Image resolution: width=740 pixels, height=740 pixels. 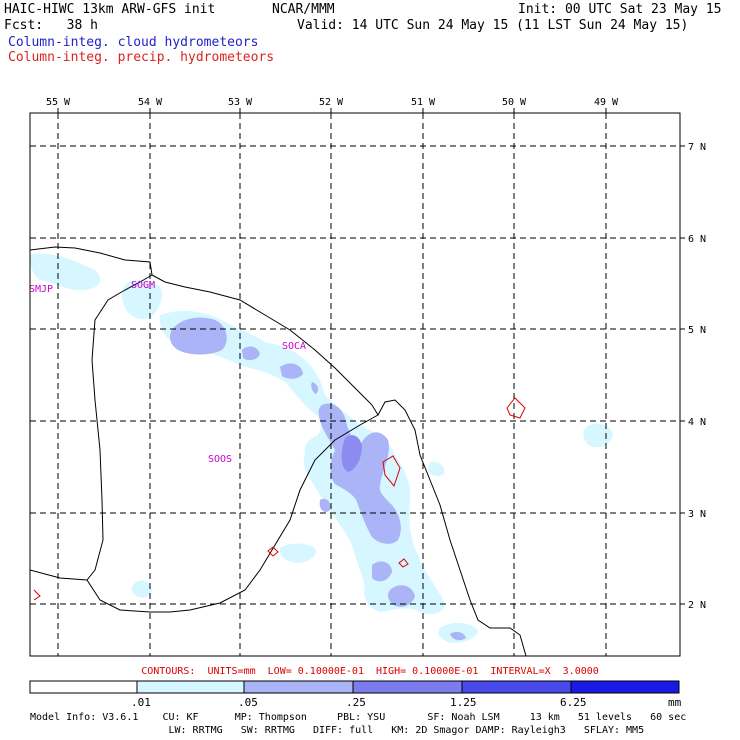 I want to click on lat-label: 5 N, so click(x=697, y=330).